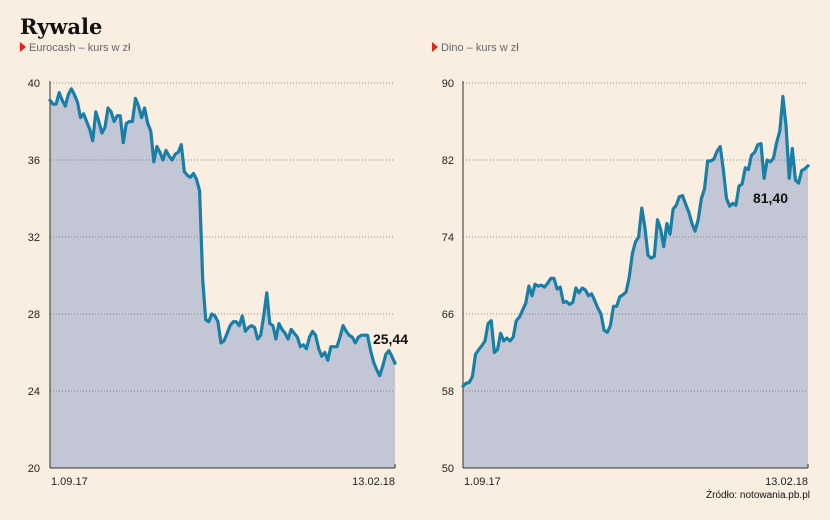  Describe the element at coordinates (34, 315) in the screenshot. I see `eurocash-y-tick-label: 28` at that location.